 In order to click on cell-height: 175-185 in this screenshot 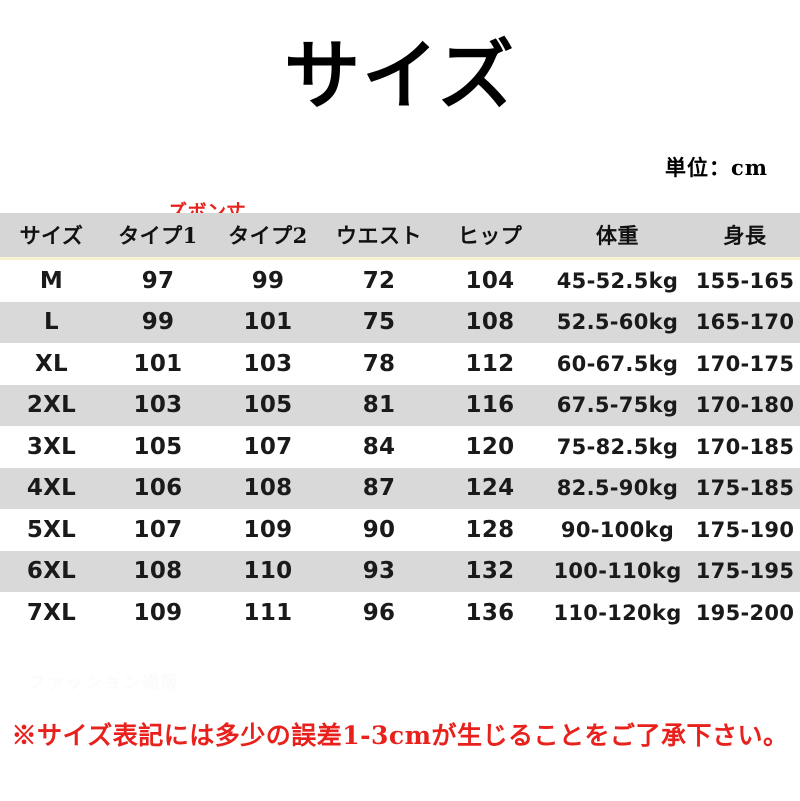, I will do `click(745, 488)`.